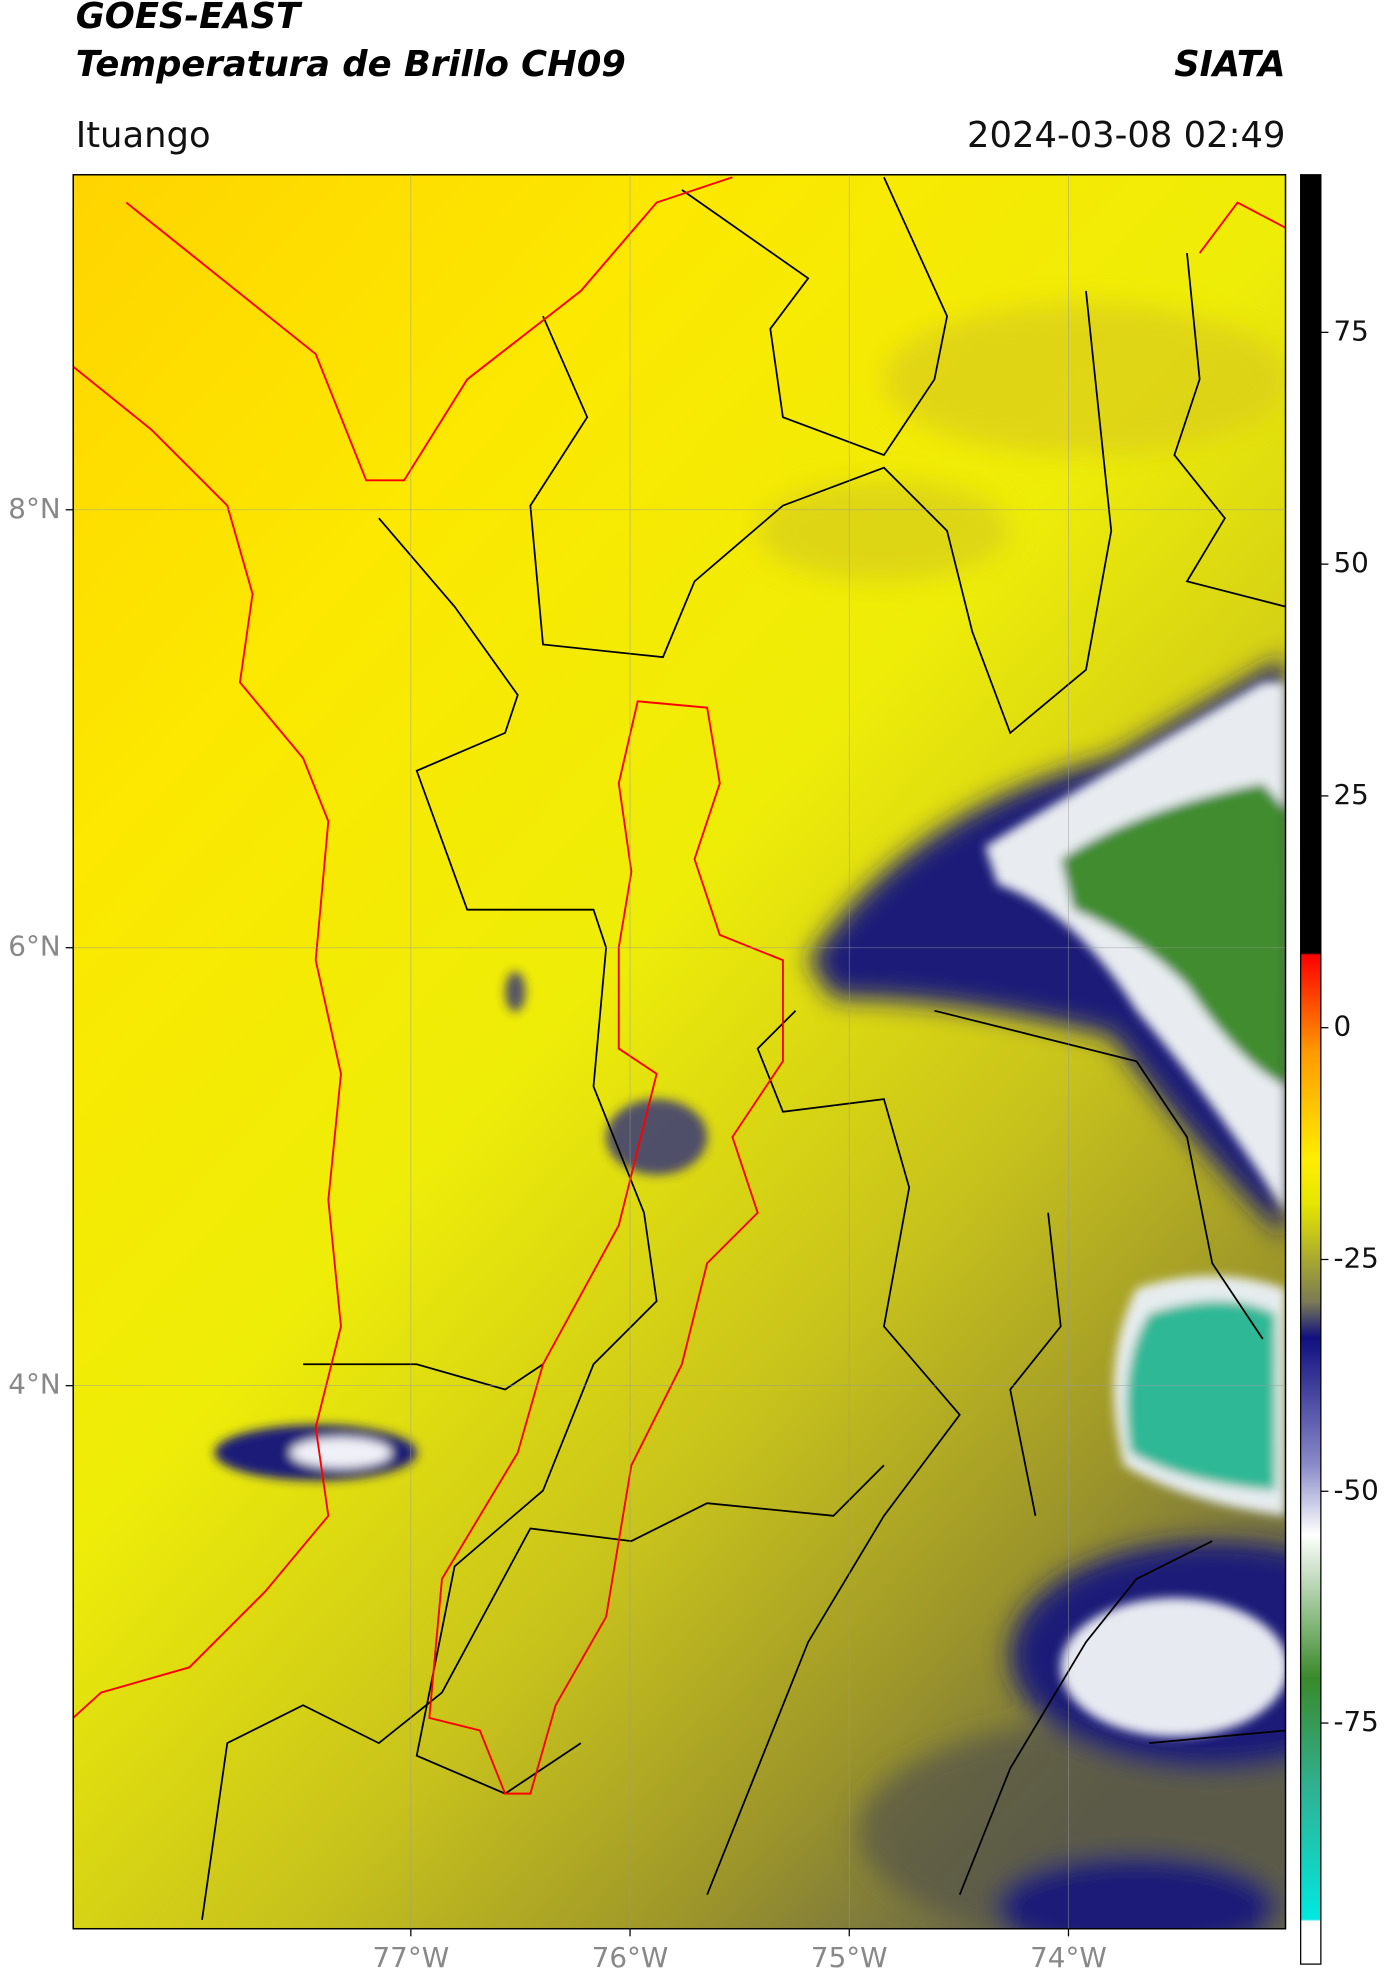 This screenshot has width=1384, height=1981. I want to click on colorbar-tick-label: 25, so click(1350, 794).